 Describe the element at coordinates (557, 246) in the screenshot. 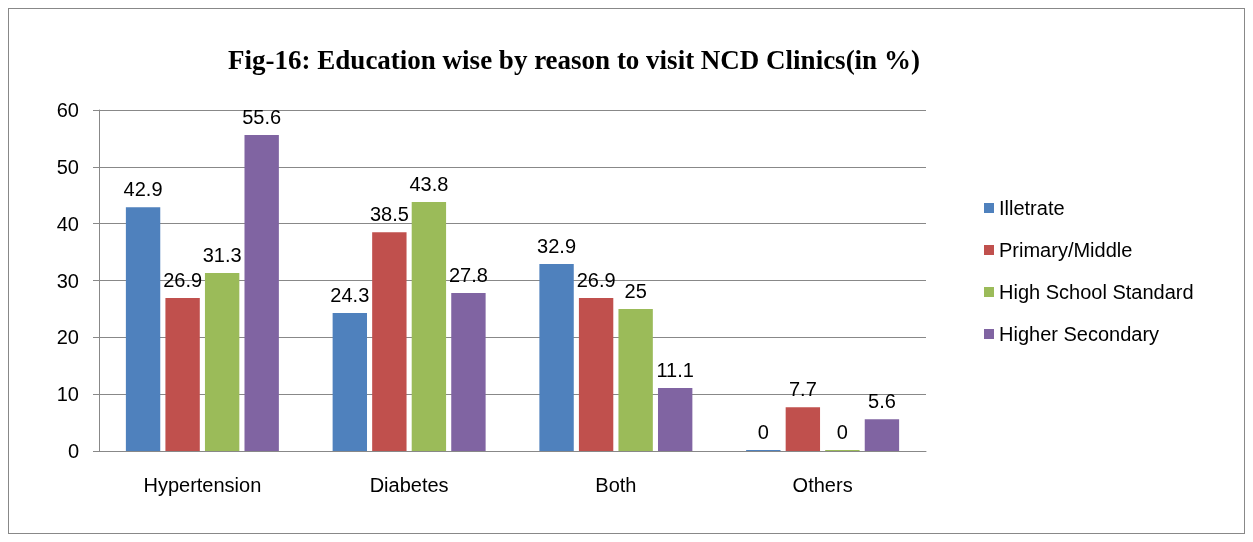

I see `data-label: 32.9` at that location.